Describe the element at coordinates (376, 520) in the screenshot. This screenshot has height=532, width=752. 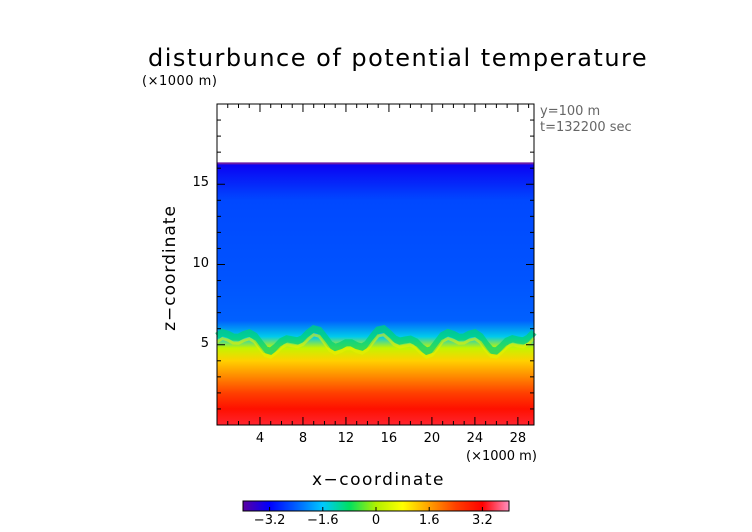
I see `colorbar-tick-label: 0` at that location.